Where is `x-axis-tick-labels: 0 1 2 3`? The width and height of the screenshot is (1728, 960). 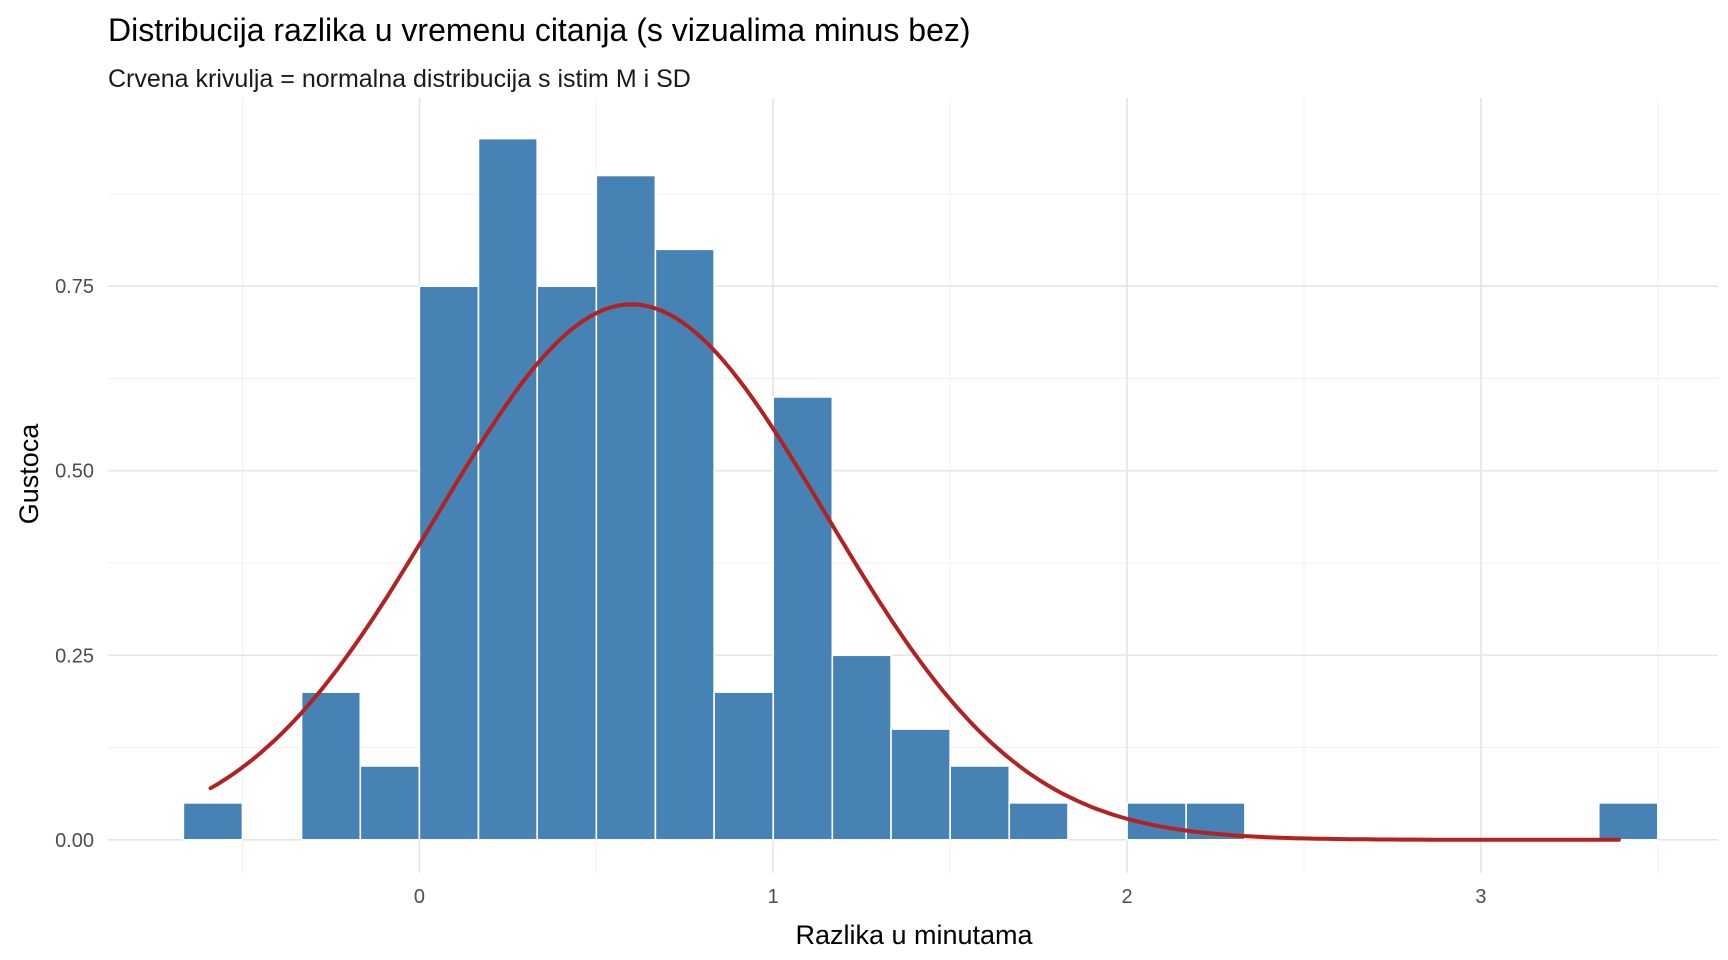
x-axis-tick-labels: 0 1 2 3 is located at coordinates (950, 897).